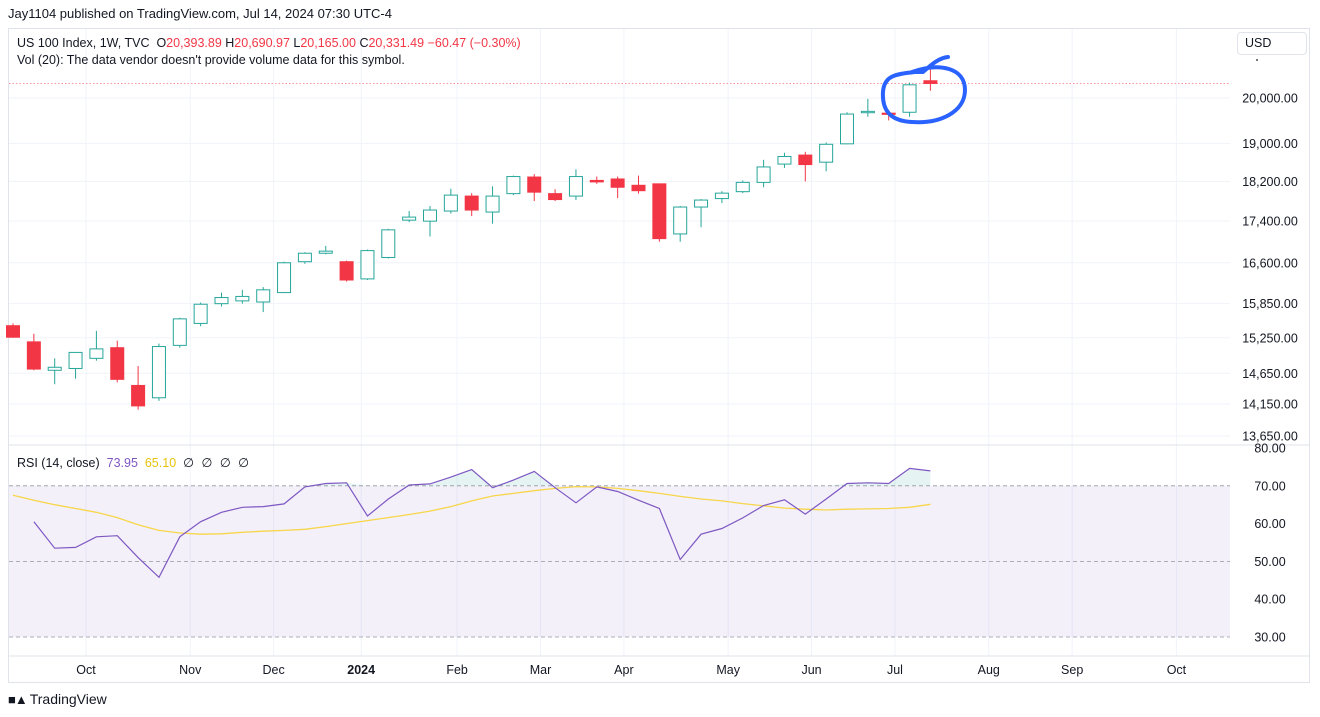  What do you see at coordinates (482, 477) in the screenshot?
I see `rsi-overbought-fill` at bounding box center [482, 477].